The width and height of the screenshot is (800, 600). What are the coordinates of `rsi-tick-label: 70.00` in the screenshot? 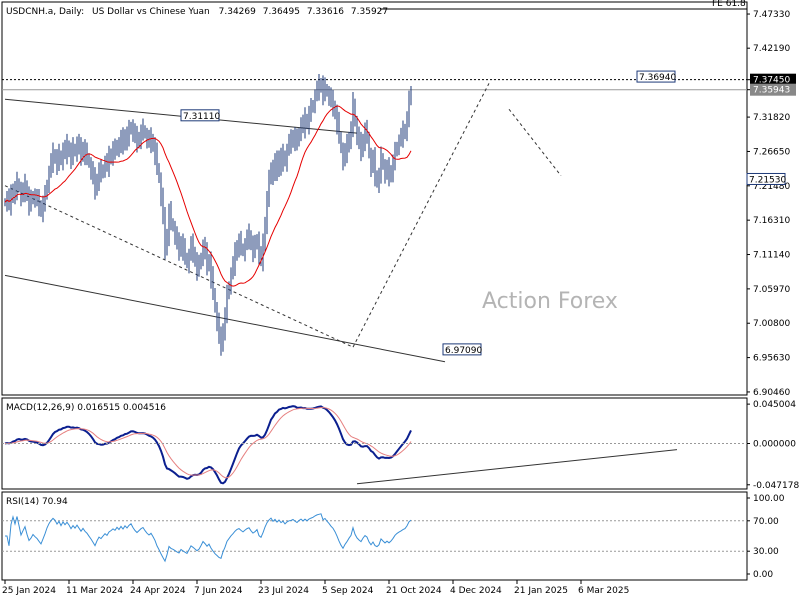 It's located at (766, 522).